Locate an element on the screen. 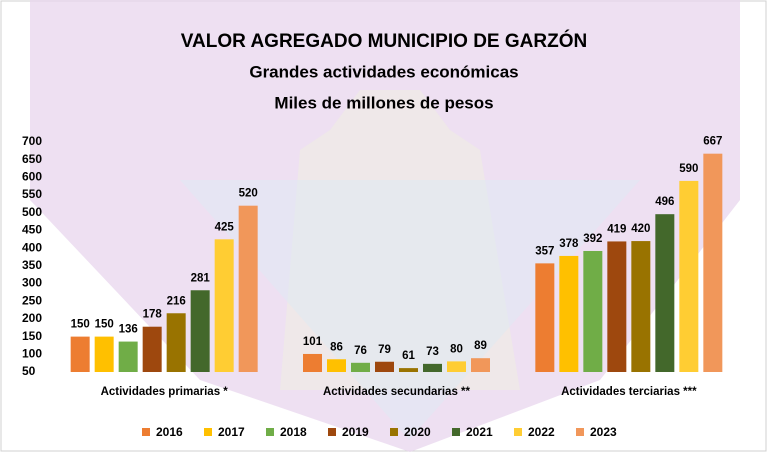 The image size is (767, 452). value-label: 76 is located at coordinates (360, 351).